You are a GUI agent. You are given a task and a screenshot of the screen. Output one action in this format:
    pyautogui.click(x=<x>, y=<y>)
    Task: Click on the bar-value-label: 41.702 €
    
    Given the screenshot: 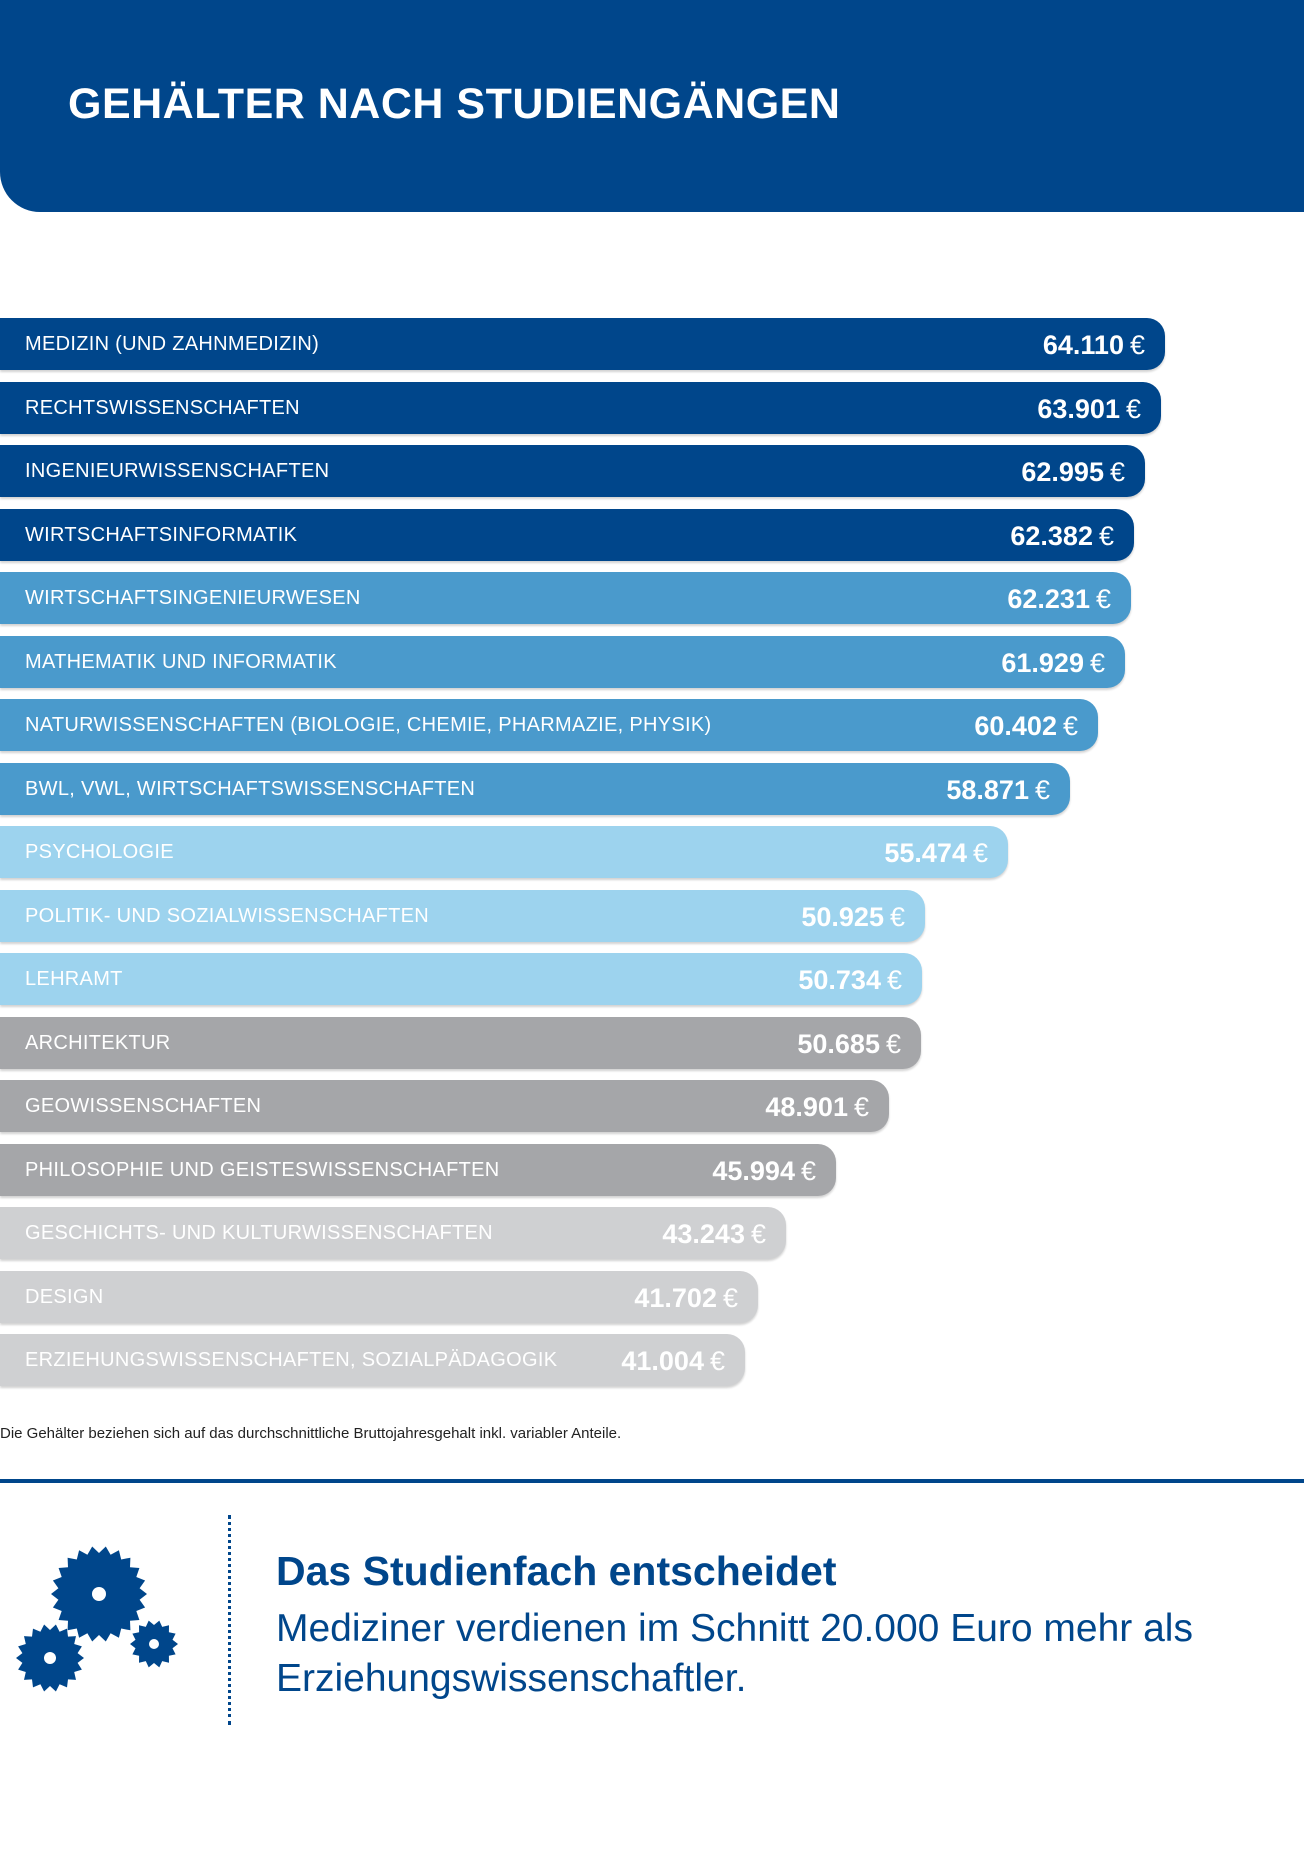 What is the action you would take?
    pyautogui.click(x=686, y=1298)
    